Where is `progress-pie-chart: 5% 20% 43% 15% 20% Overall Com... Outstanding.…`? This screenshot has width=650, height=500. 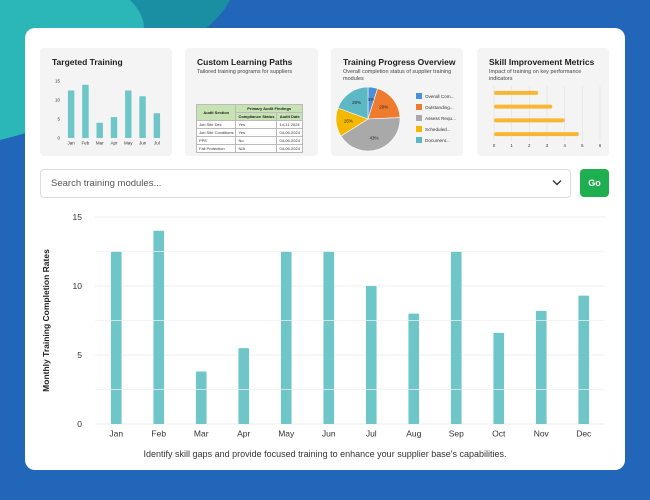
progress-pie-chart: 5% 20% 43% 15% 20% Overall Com... Outstanding.… is located at coordinates (395, 119).